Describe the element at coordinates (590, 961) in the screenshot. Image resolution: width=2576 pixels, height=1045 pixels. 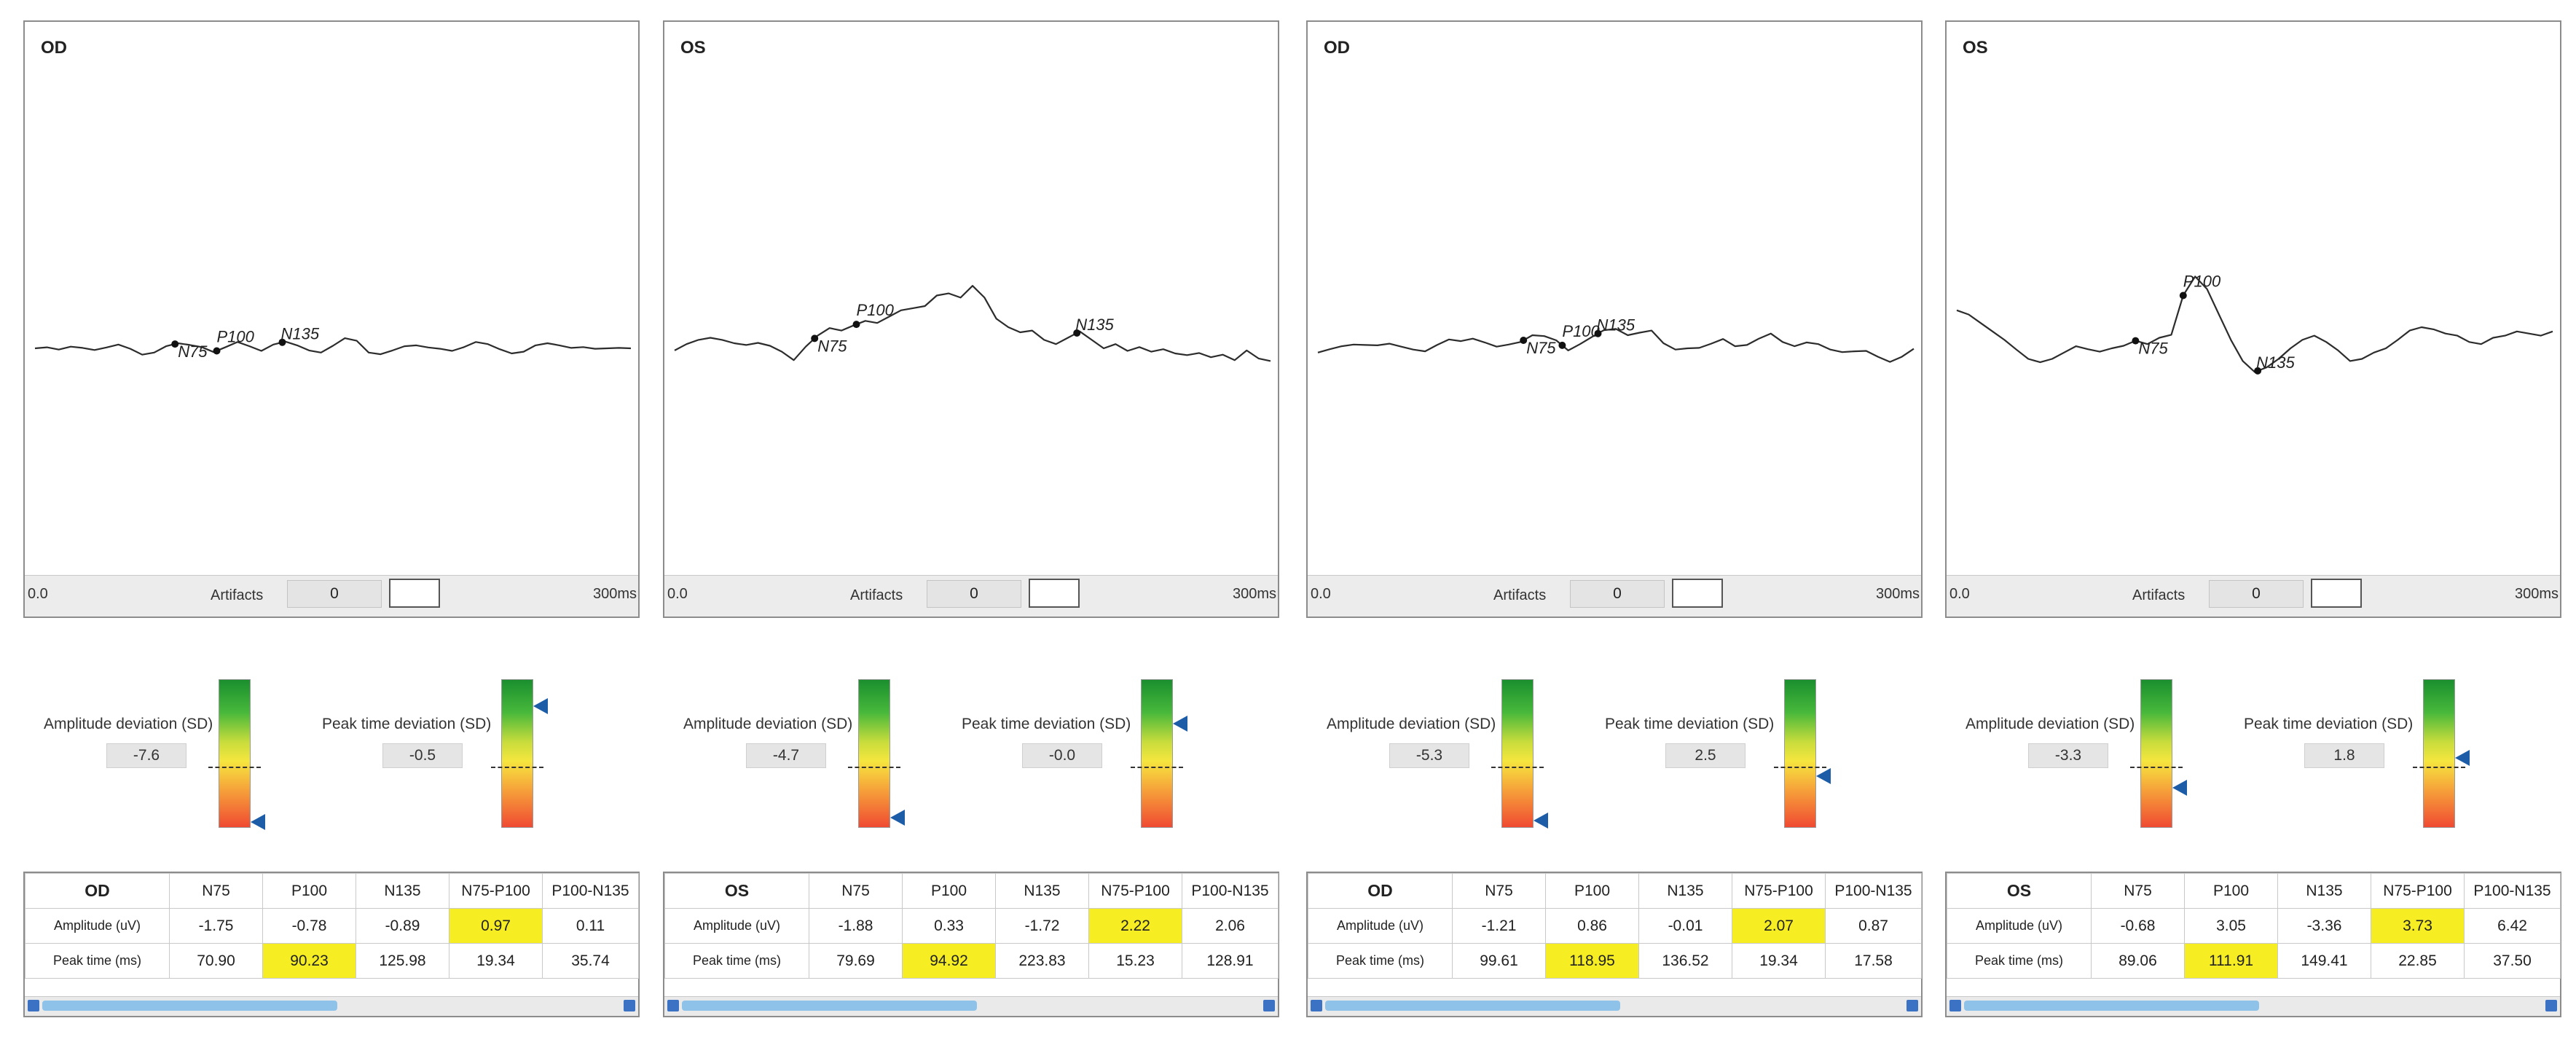
I see `table-cell: 35.74` at that location.